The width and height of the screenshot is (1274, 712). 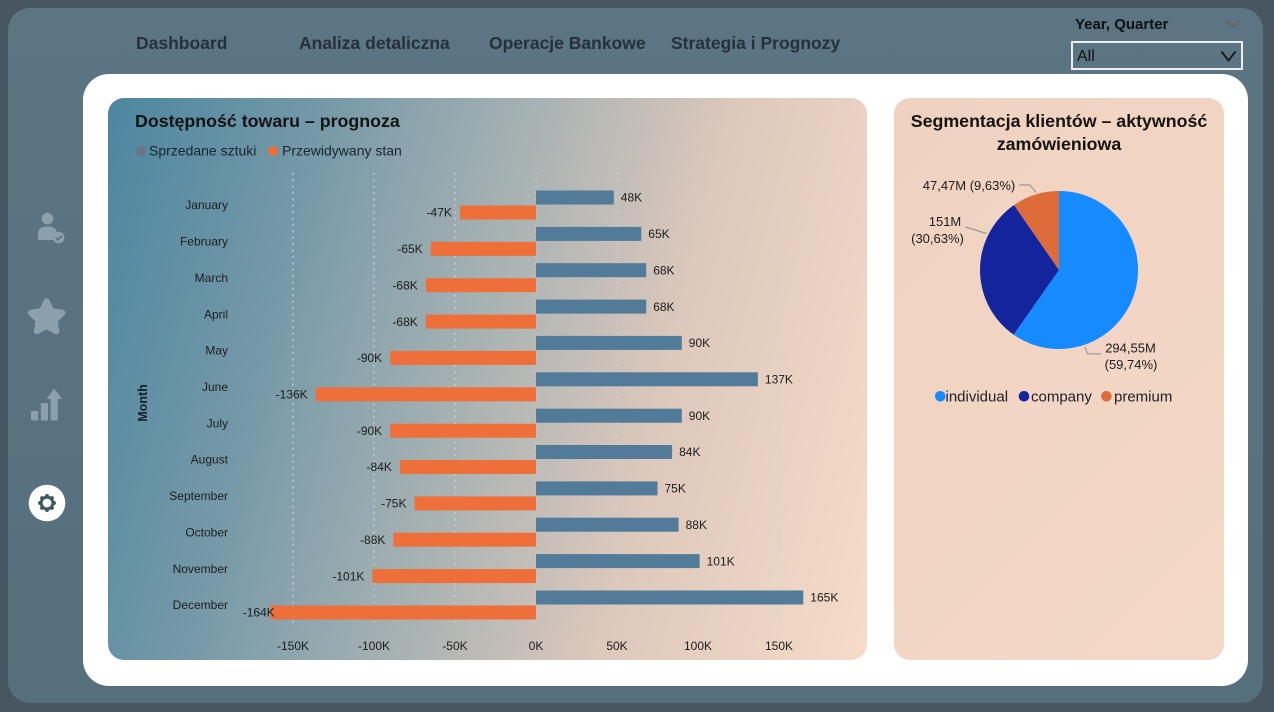 I want to click on svg-text: Month, so click(x=143, y=402).